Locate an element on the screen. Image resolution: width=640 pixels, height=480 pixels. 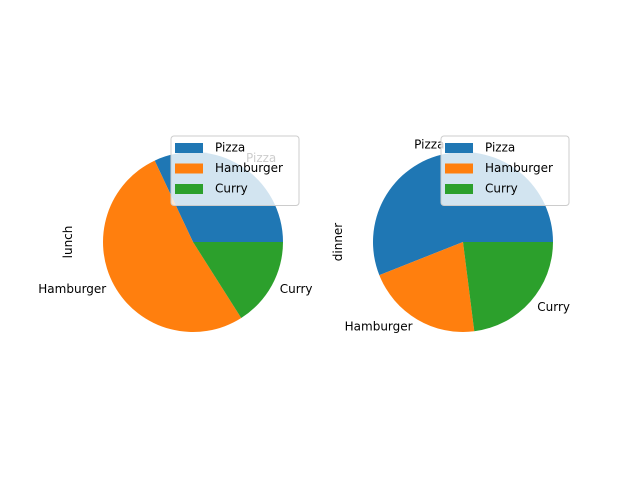
legend-swatch-dinner-pizza is located at coordinates (459, 148).